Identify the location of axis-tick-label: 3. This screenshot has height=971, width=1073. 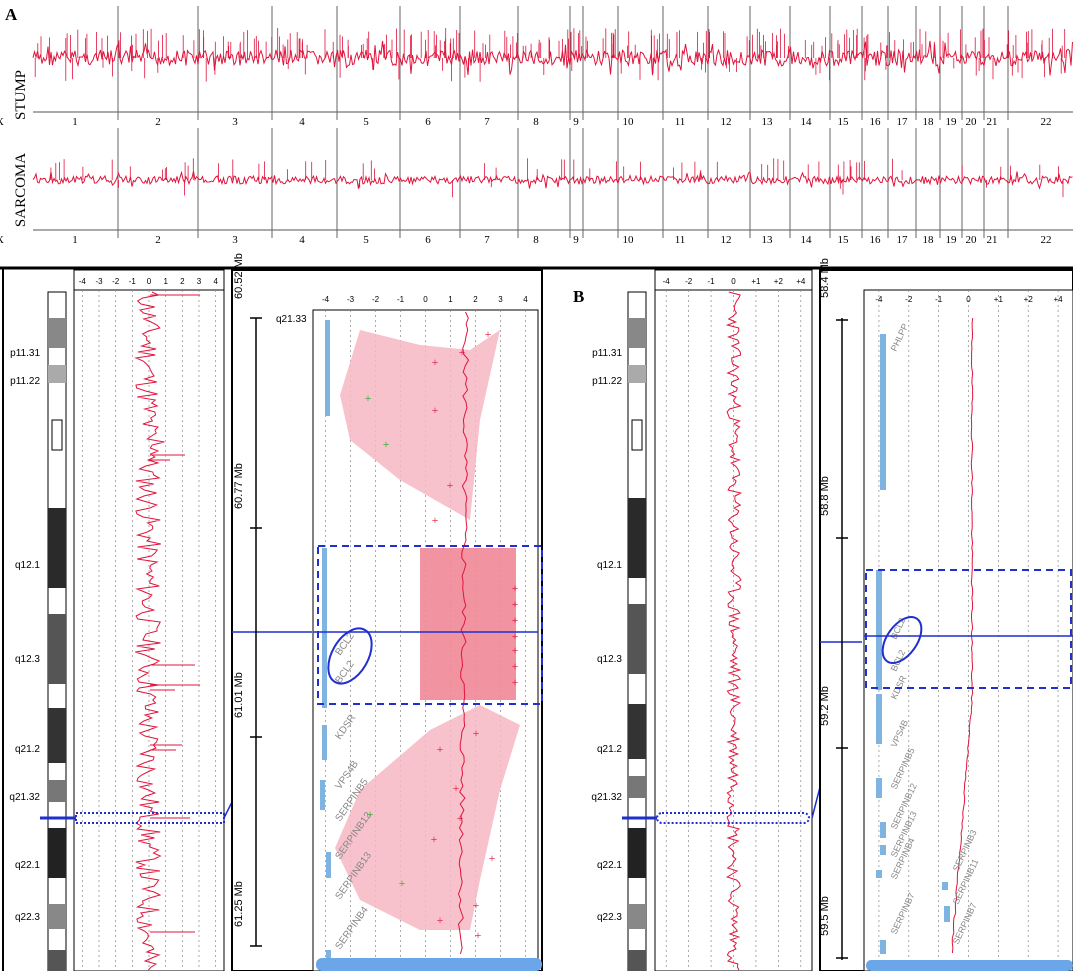
(500, 299).